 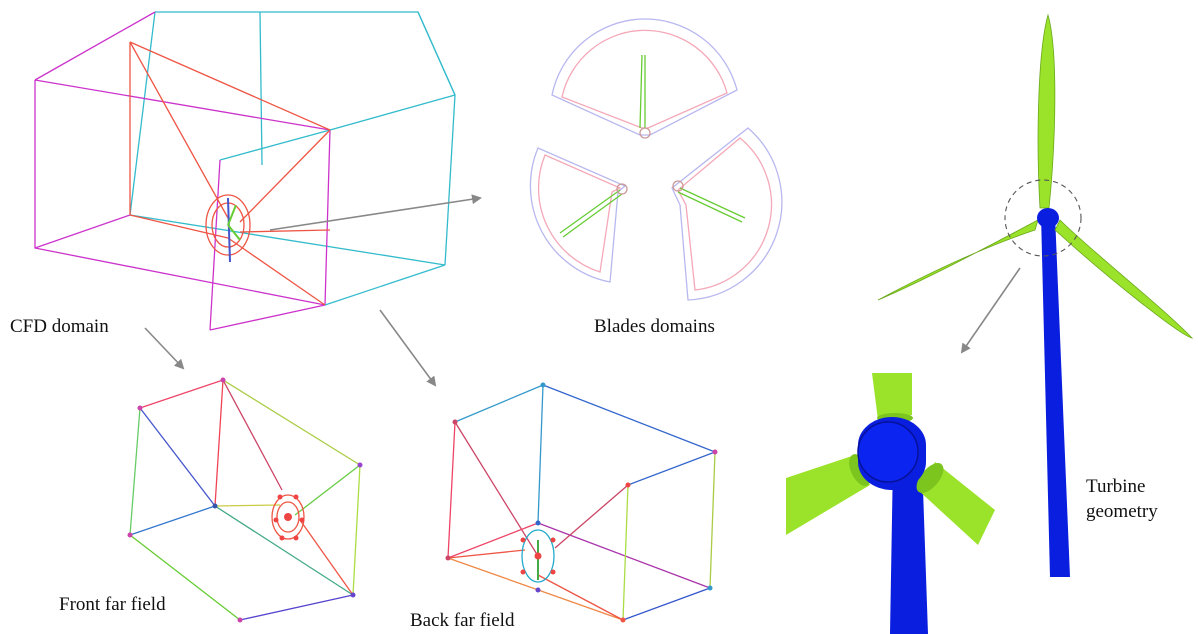 I want to click on turbine-blade-right, so click(x=1124, y=279).